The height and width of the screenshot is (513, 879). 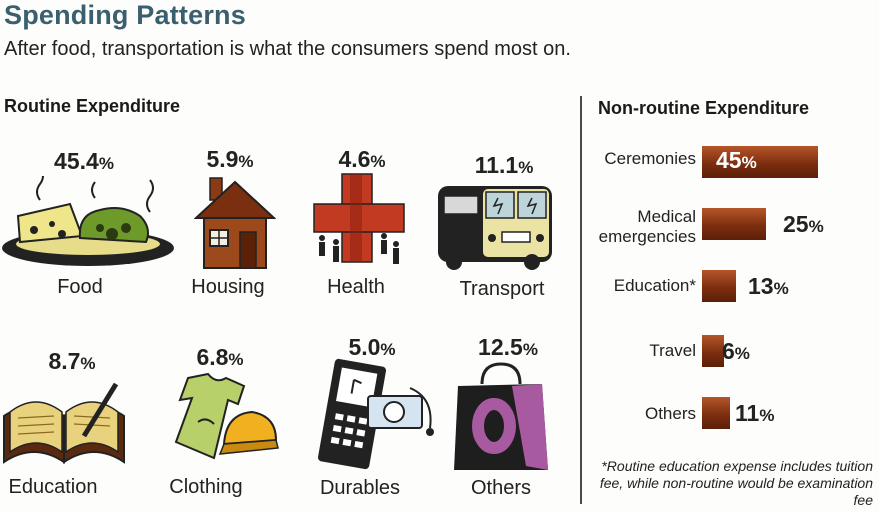 What do you see at coordinates (84, 161) in the screenshot?
I see `routine-value-food: 45.4%` at bounding box center [84, 161].